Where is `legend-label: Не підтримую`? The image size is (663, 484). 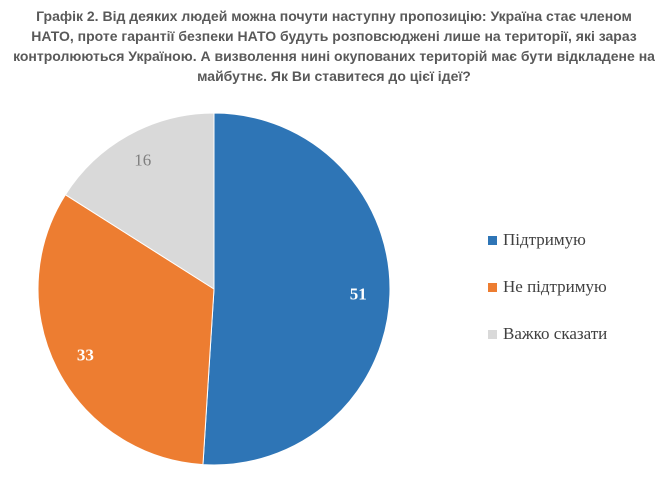 legend-label: Не підтримую is located at coordinates (555, 286).